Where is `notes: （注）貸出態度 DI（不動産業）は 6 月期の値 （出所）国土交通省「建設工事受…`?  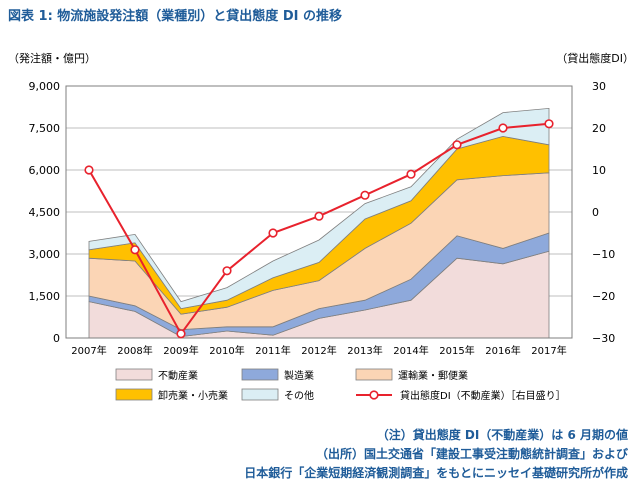 notes: （注）貸出態度 DI（不動産業）は 6 月期の値 （出所）国土交通省「建設工事受… is located at coordinates (436, 454).